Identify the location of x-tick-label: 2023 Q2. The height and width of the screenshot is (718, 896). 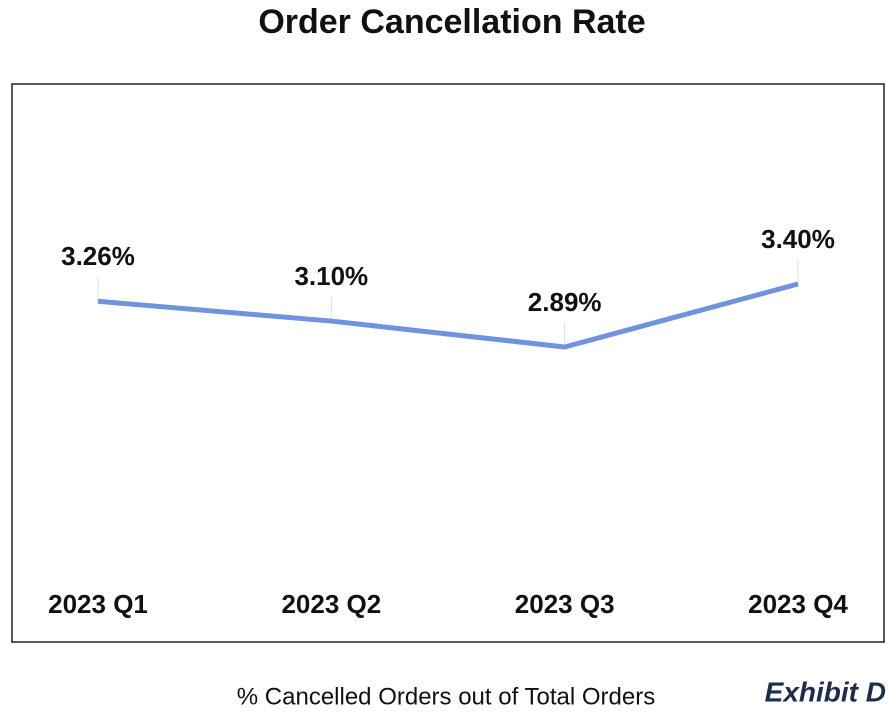
(331, 604).